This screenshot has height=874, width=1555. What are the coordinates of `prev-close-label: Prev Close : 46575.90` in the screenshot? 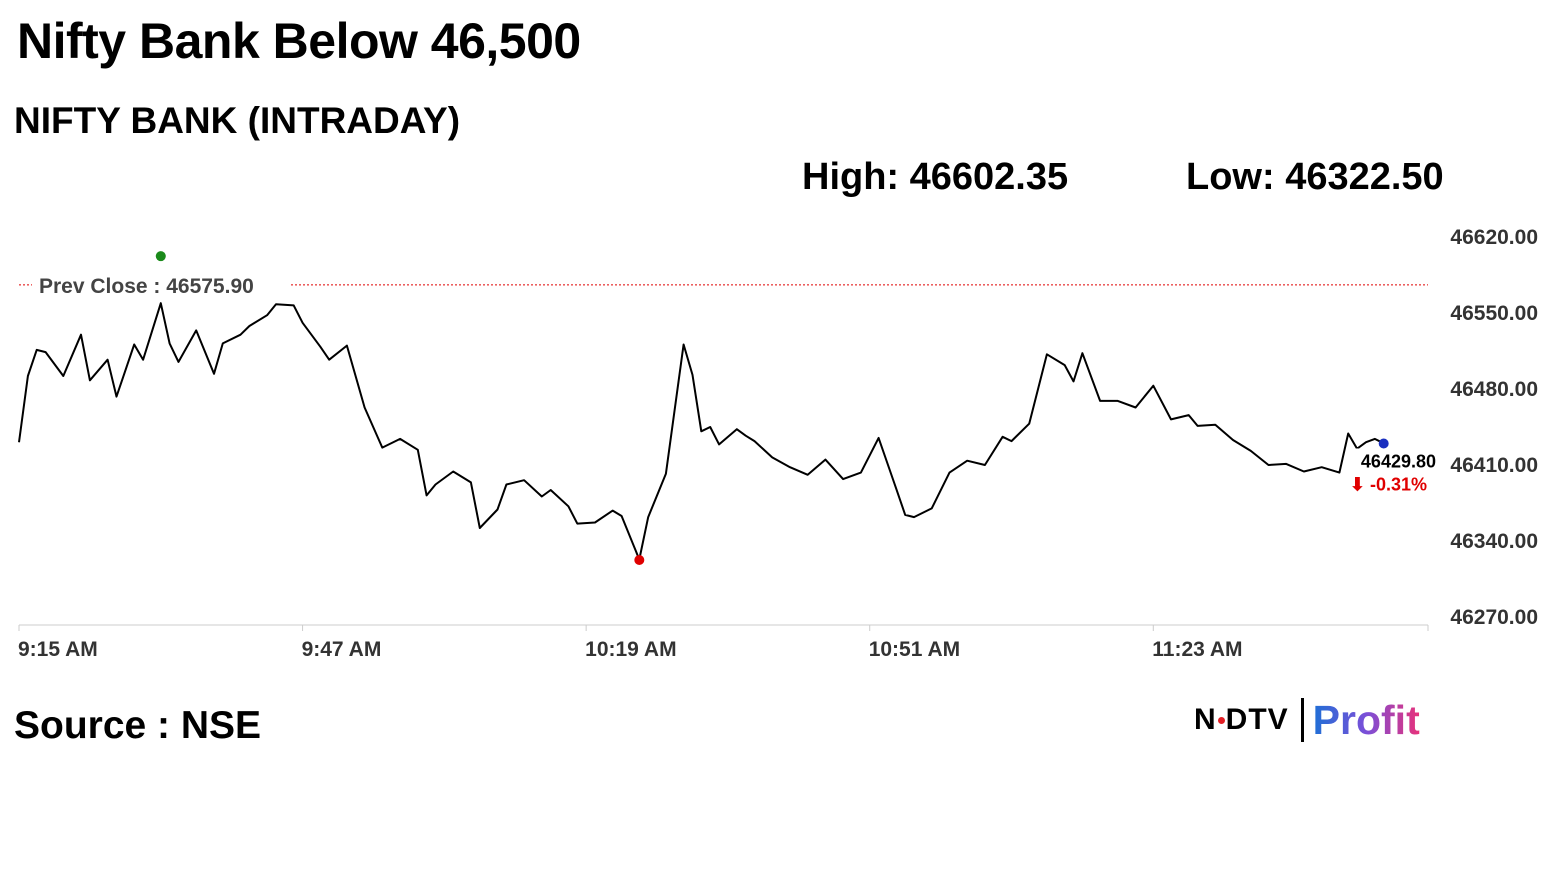 It's located at (146, 286).